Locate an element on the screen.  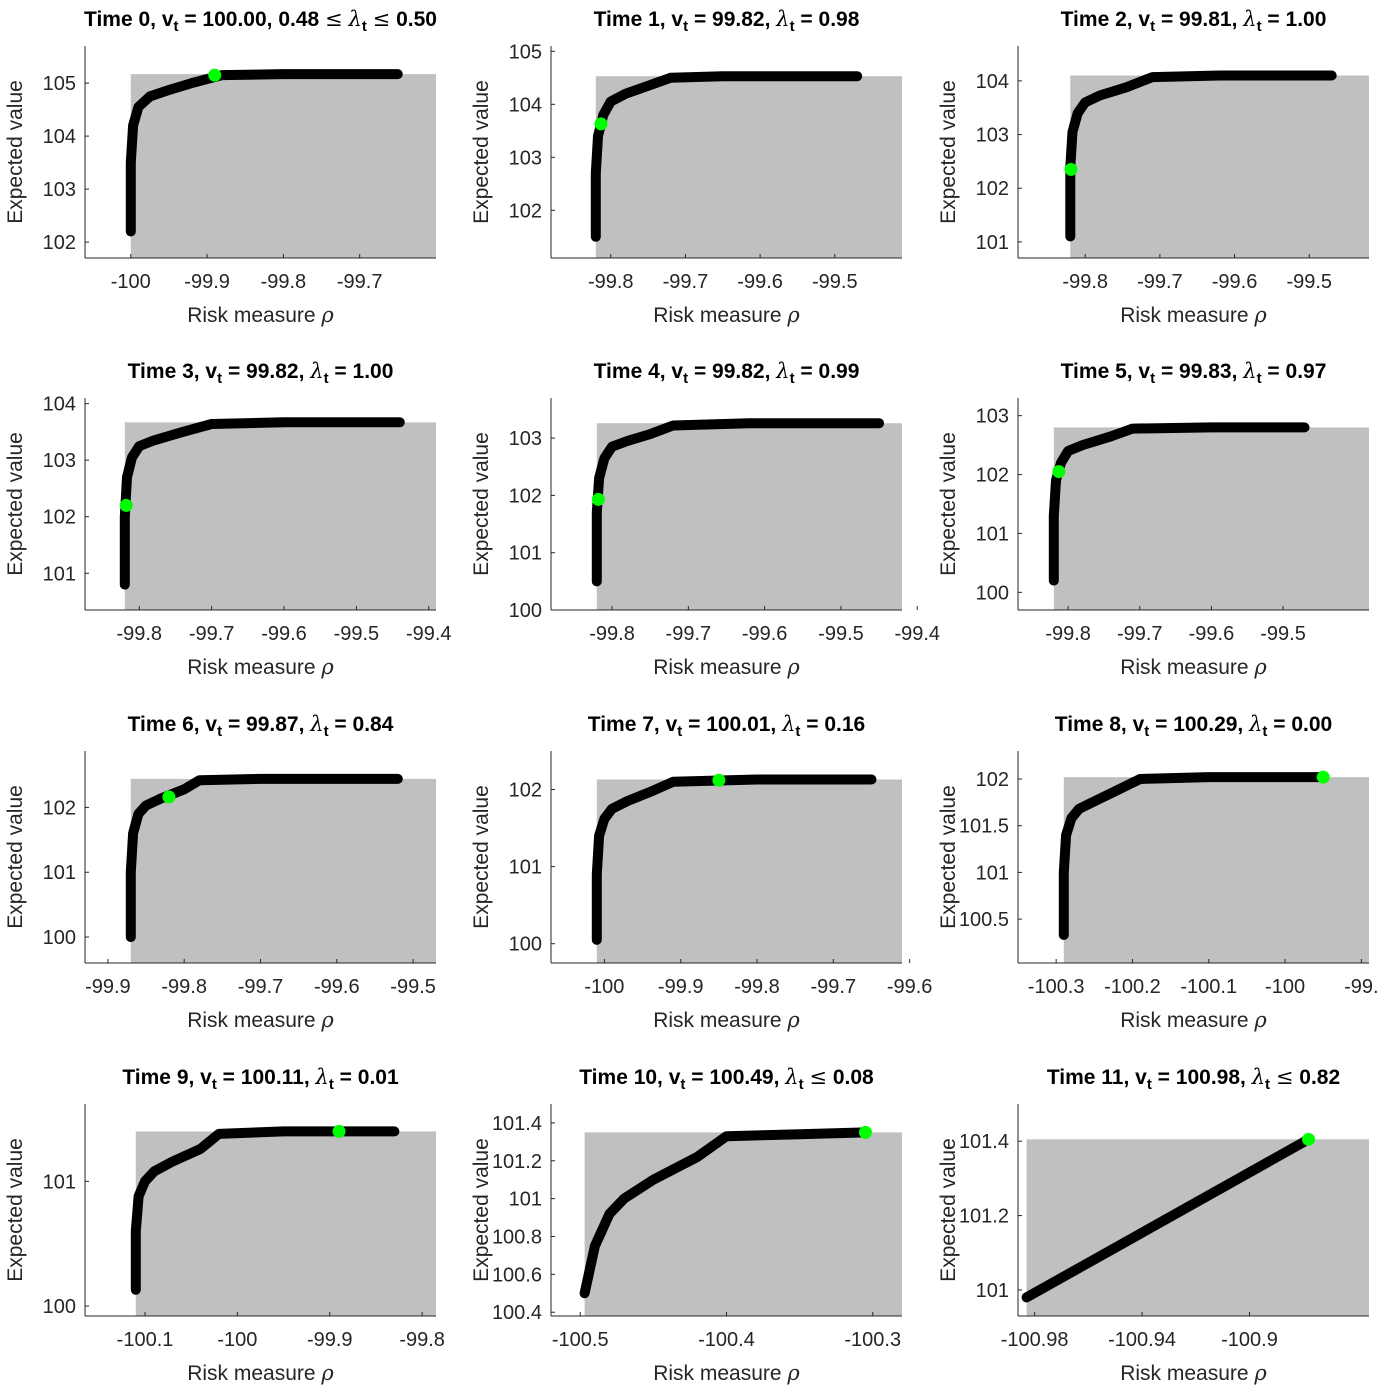
subplot-title: Time 7, vt = 100.01, λt = 0.16 is located at coordinates (726, 726).